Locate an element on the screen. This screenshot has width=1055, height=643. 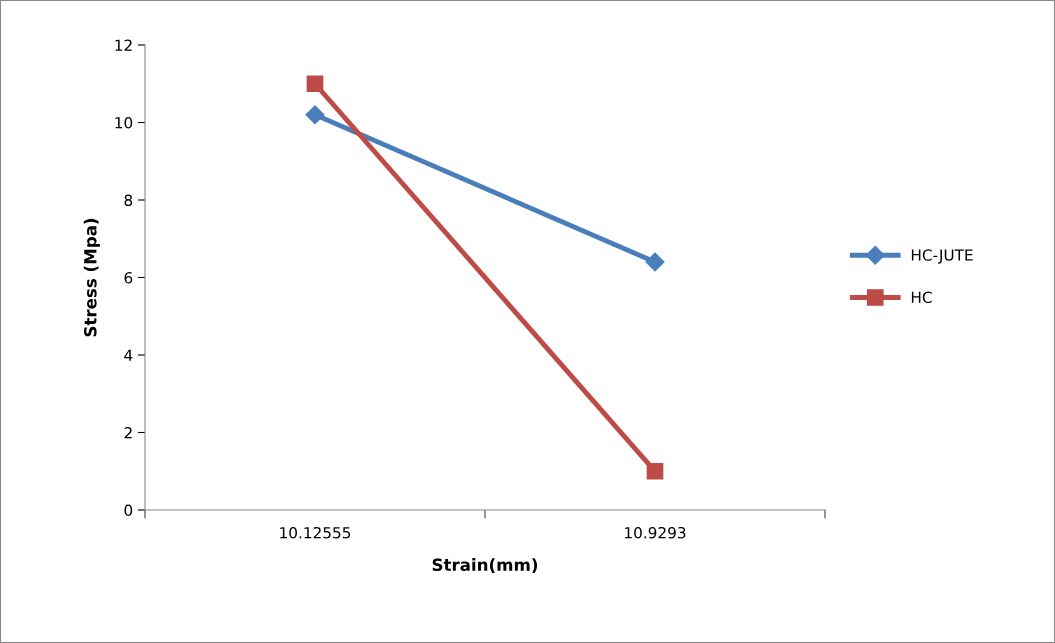
y-tick-label: 10 is located at coordinates (124, 122).